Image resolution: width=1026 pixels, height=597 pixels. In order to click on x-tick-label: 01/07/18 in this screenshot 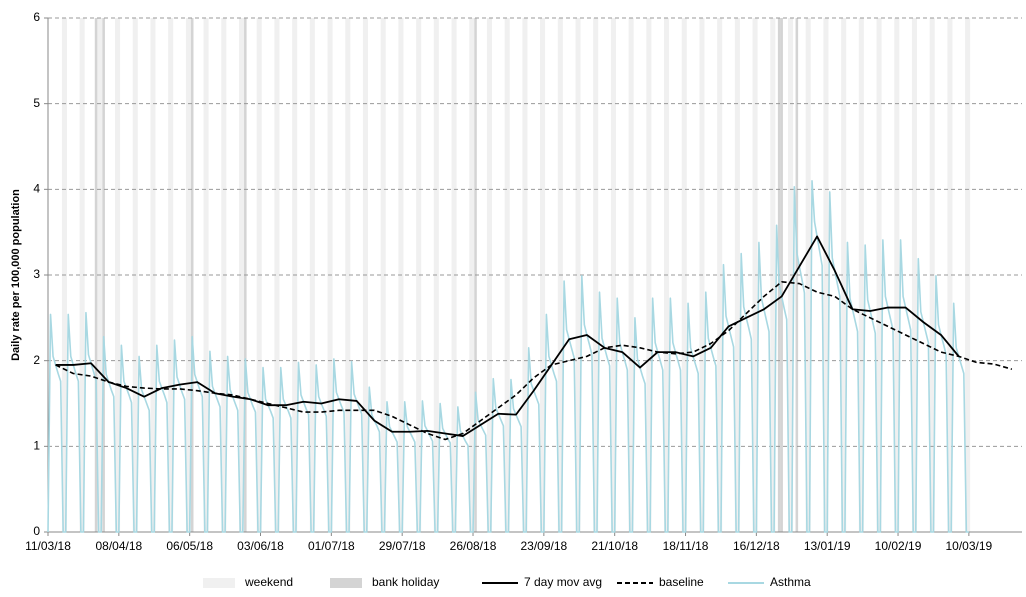, I will do `click(331, 546)`.